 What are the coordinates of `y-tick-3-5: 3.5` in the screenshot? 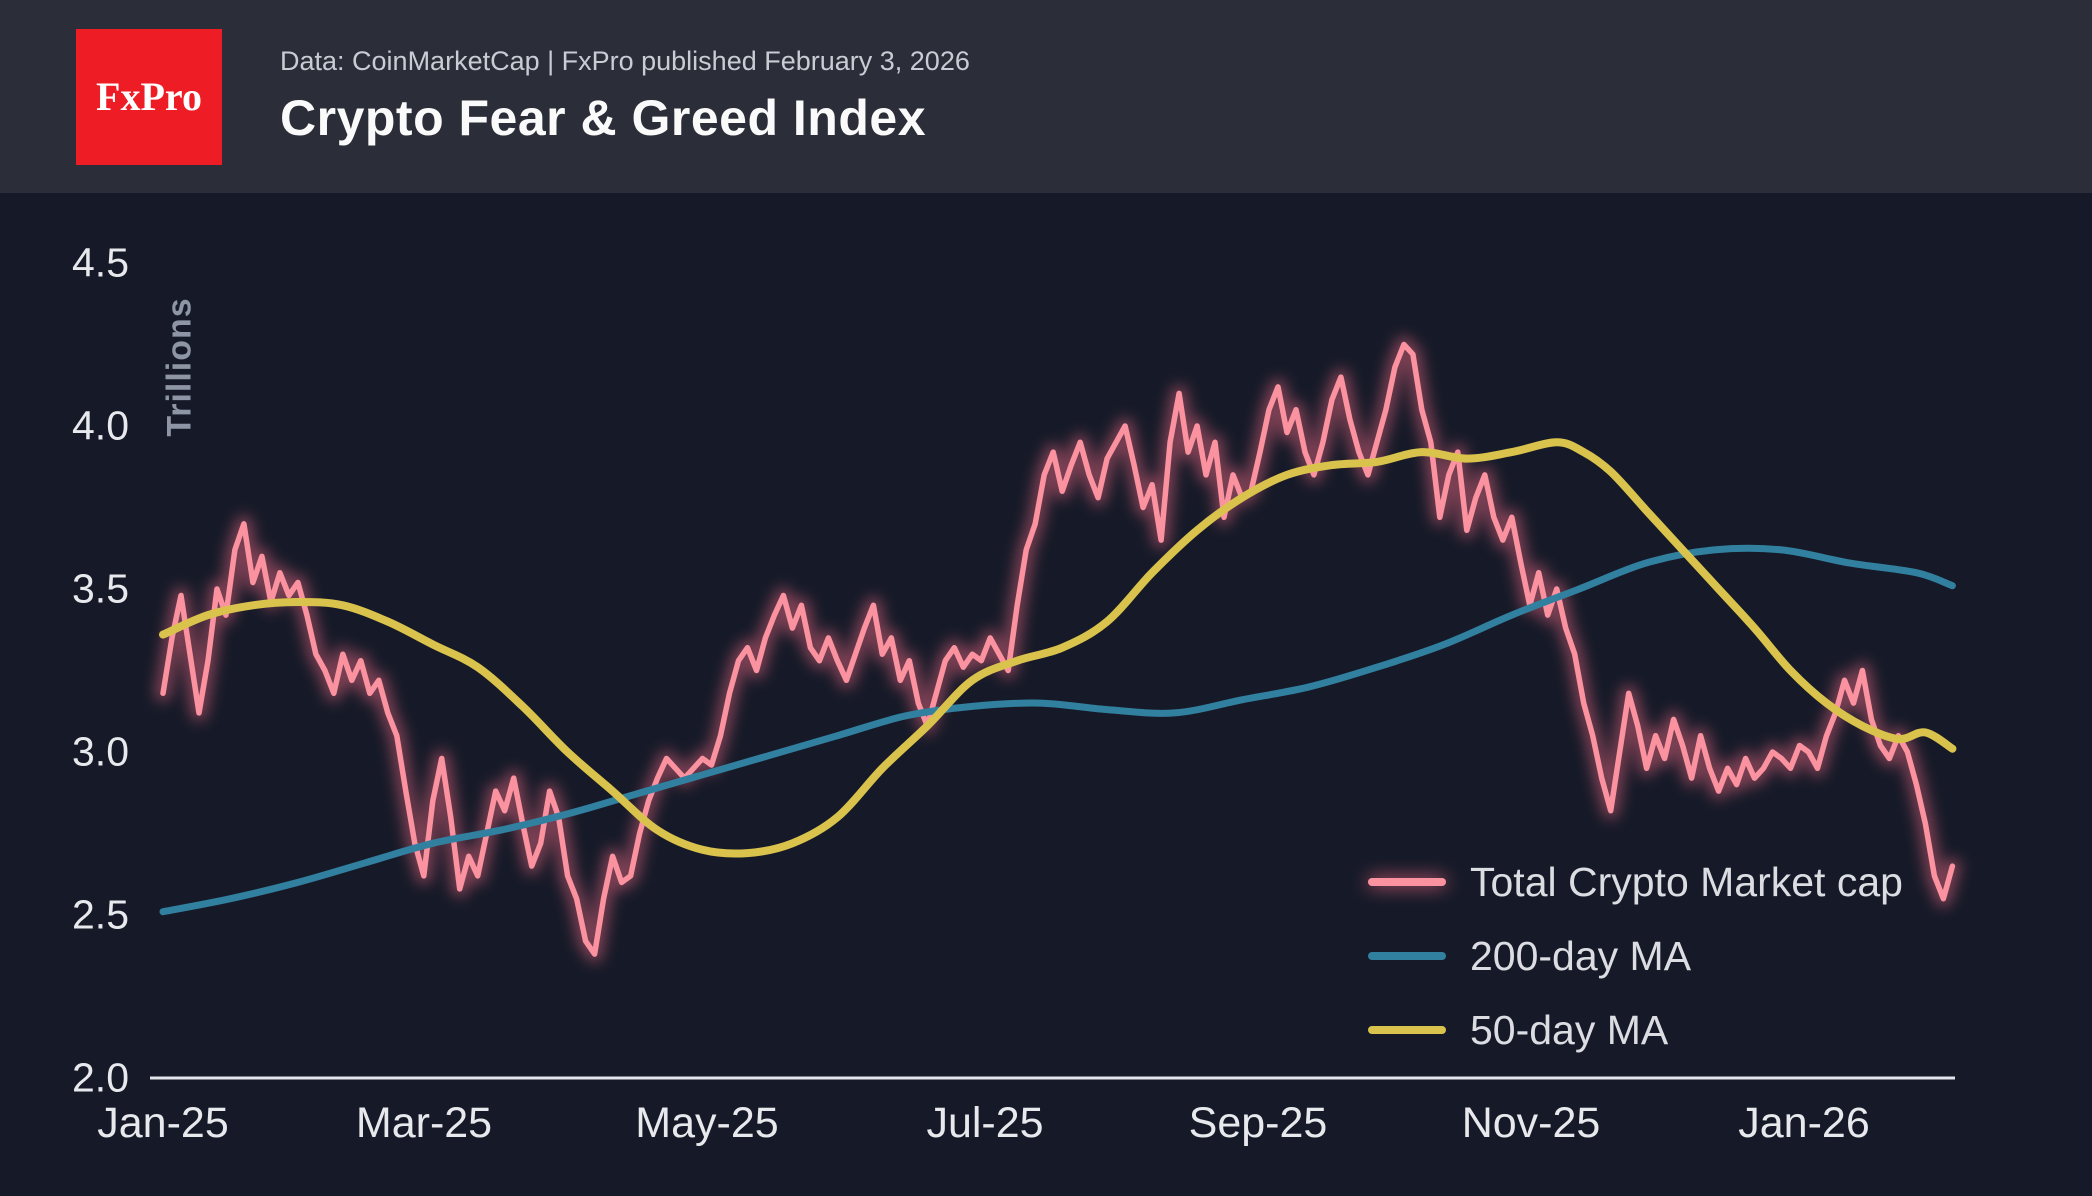 It's located at (100, 588).